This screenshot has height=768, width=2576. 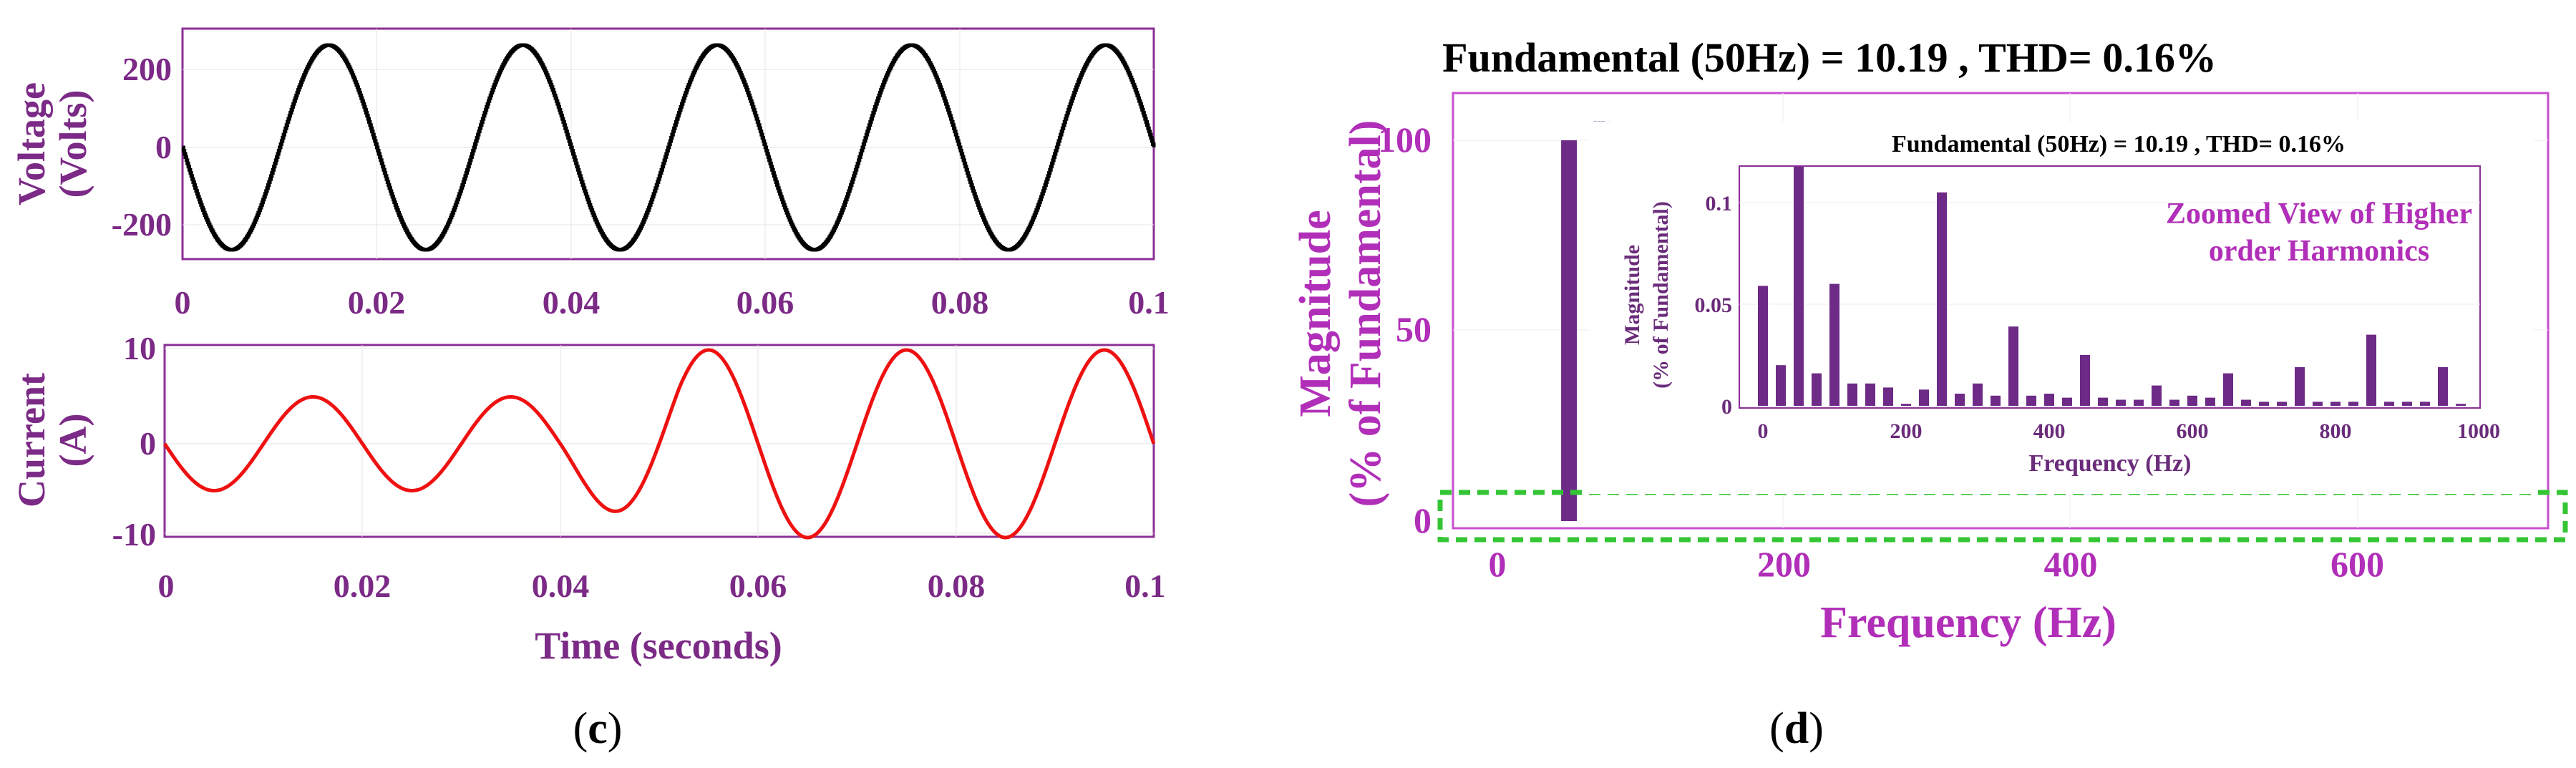 I want to click on fft-xtick: 0, so click(x=1498, y=564).